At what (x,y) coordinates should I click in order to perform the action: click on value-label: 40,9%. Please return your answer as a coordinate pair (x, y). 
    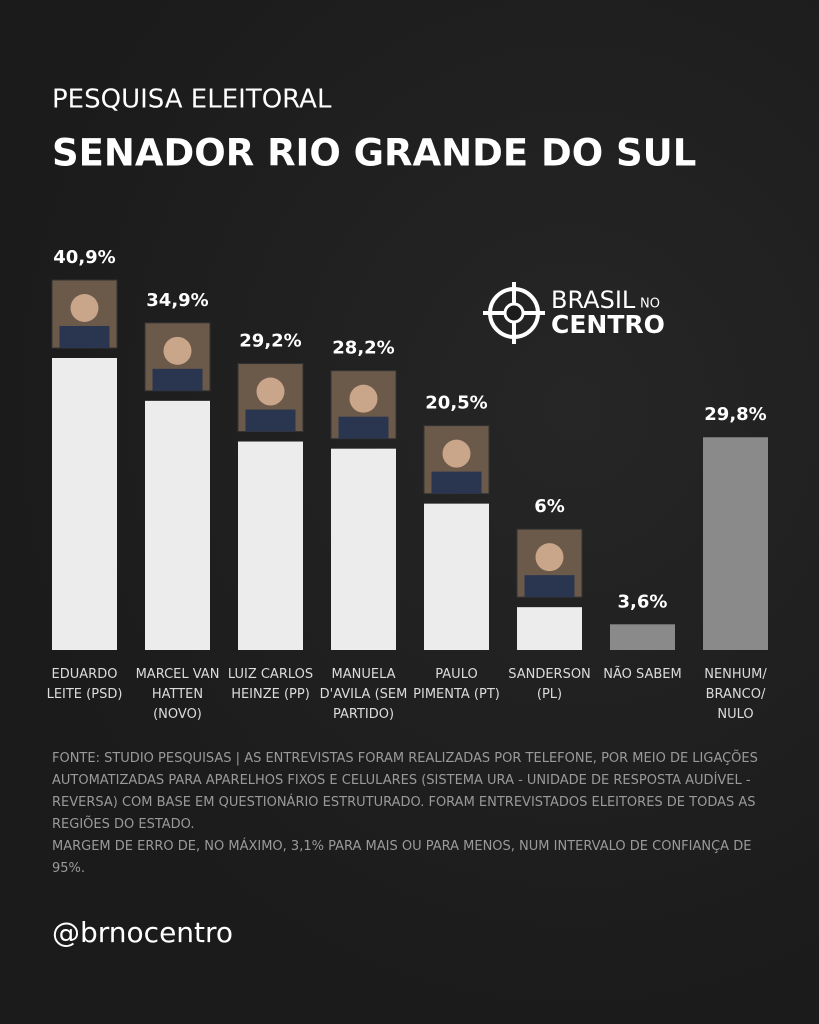
    Looking at the image, I should click on (84, 257).